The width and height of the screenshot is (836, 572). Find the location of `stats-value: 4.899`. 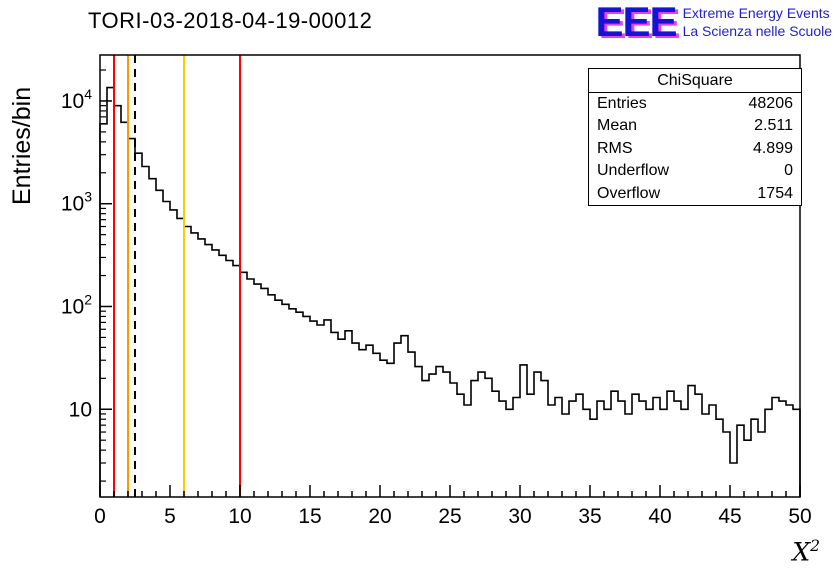

stats-value: 4.899 is located at coordinates (772, 148).